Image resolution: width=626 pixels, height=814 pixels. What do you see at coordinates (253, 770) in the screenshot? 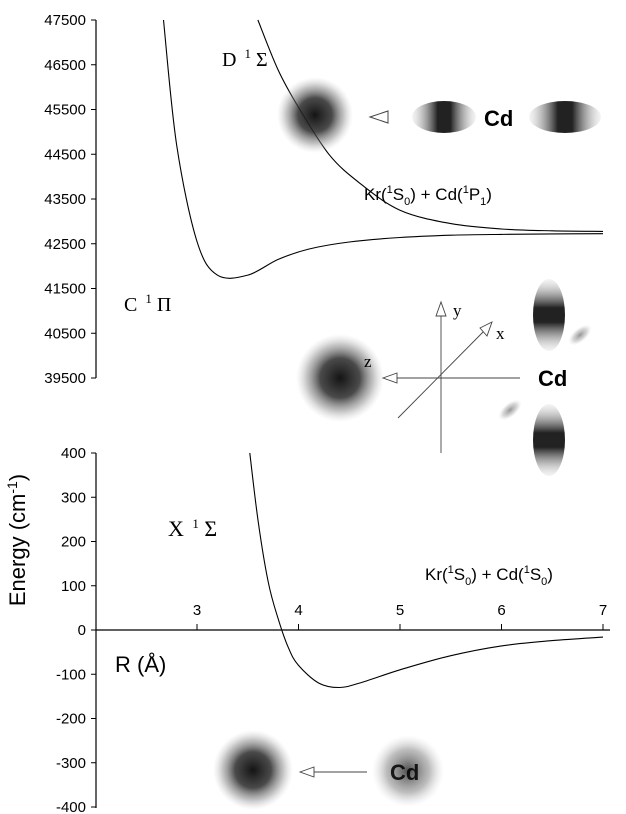
I see `kr-cloud-bottom` at bounding box center [253, 770].